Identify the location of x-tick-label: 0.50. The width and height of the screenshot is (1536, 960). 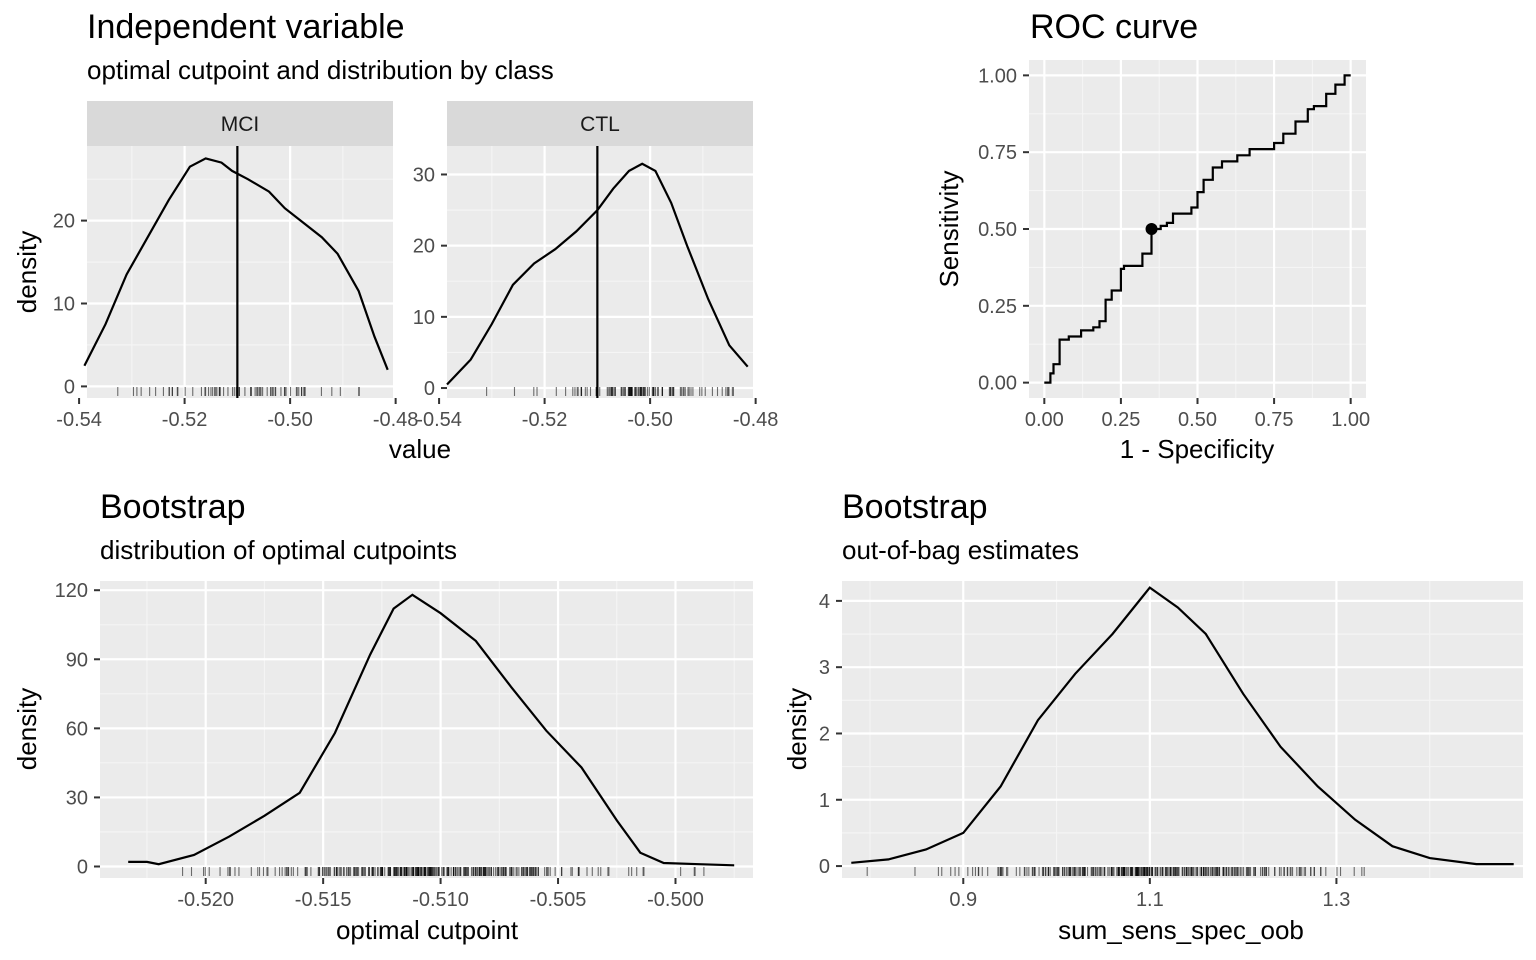
(1197, 420).